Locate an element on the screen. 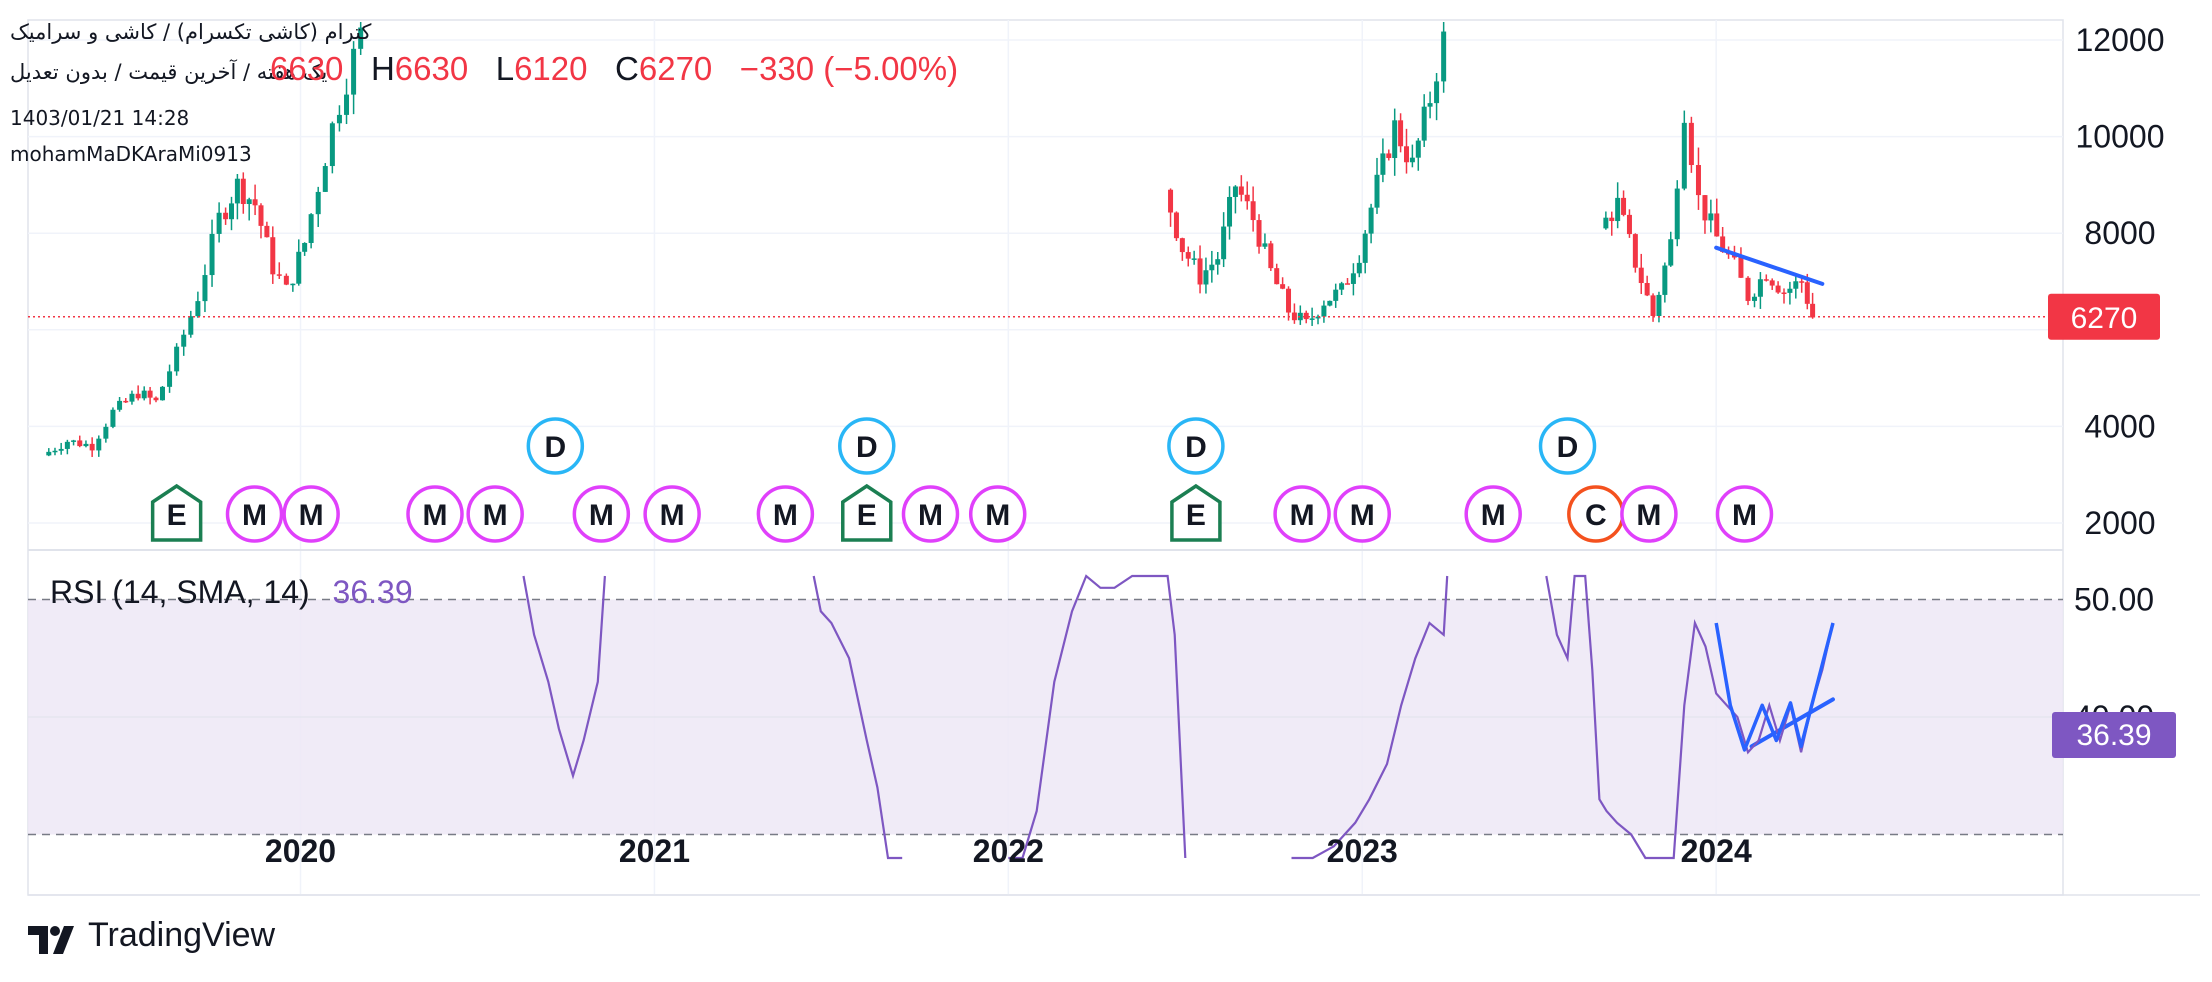 The width and height of the screenshot is (2212, 982). tradingview-logo-icon is located at coordinates (51, 940).